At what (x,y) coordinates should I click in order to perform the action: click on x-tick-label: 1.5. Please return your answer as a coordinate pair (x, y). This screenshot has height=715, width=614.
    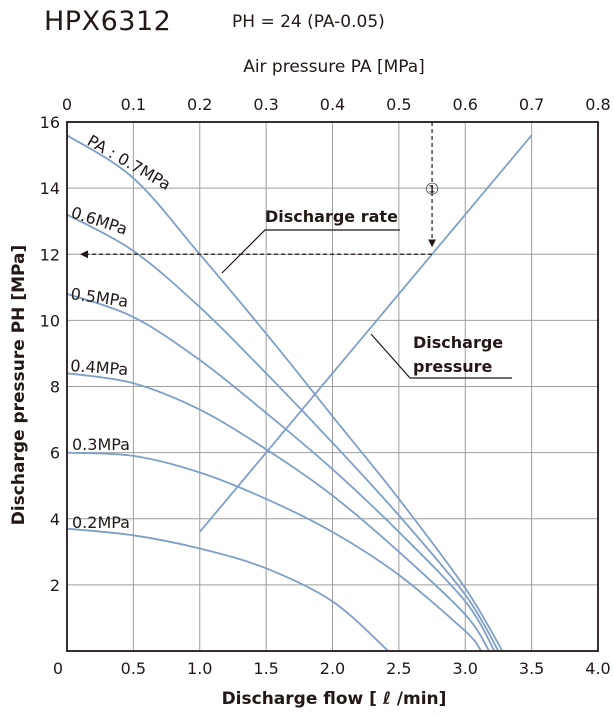
    Looking at the image, I should click on (265, 668).